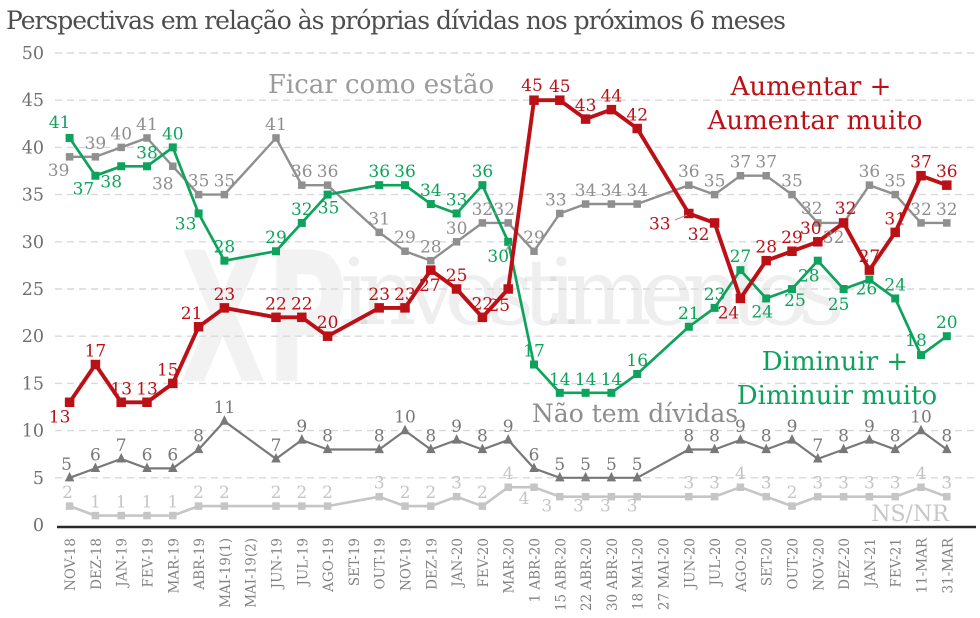 Image resolution: width=980 pixels, height=618 pixels. I want to click on data-point-label: 1, so click(121, 503).